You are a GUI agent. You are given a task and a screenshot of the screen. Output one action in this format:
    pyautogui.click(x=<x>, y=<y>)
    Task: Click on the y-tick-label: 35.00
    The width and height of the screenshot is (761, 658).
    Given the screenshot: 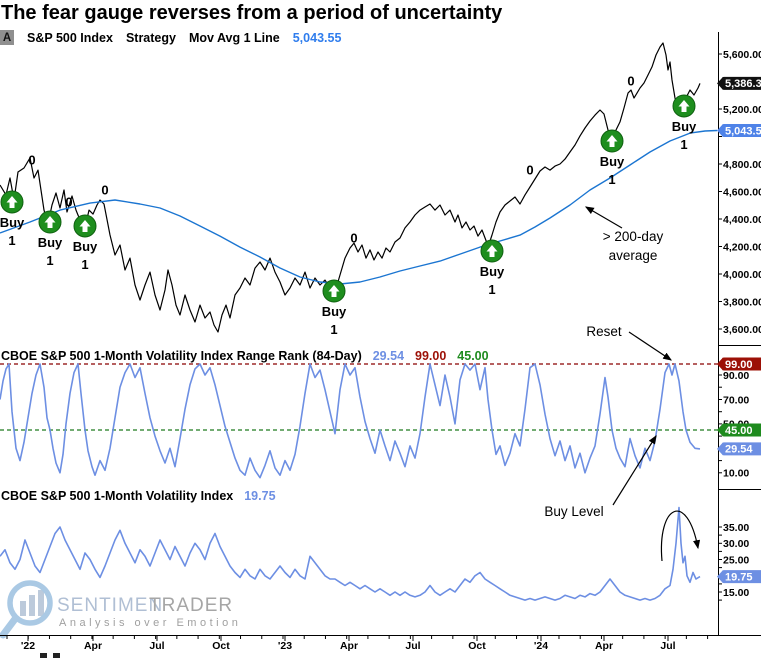 What is the action you would take?
    pyautogui.click(x=736, y=528)
    